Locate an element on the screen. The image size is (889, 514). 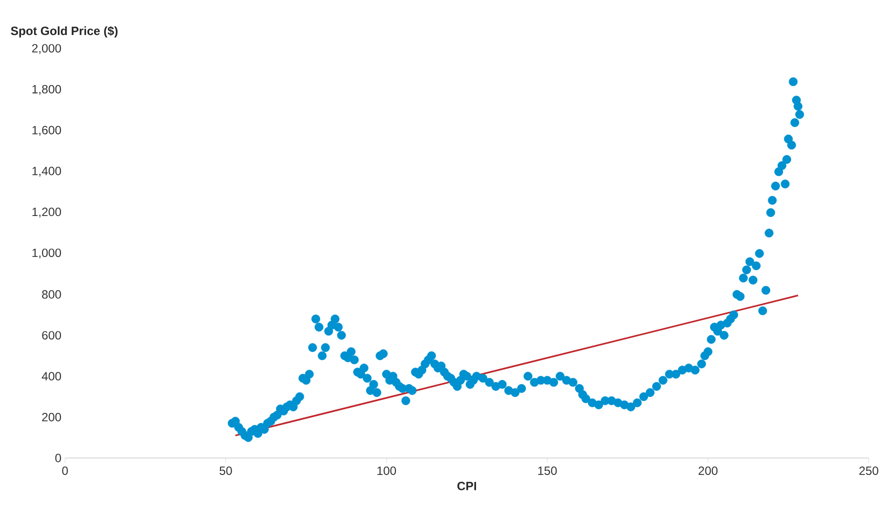
y-tick-label: 200 is located at coordinates (52, 417).